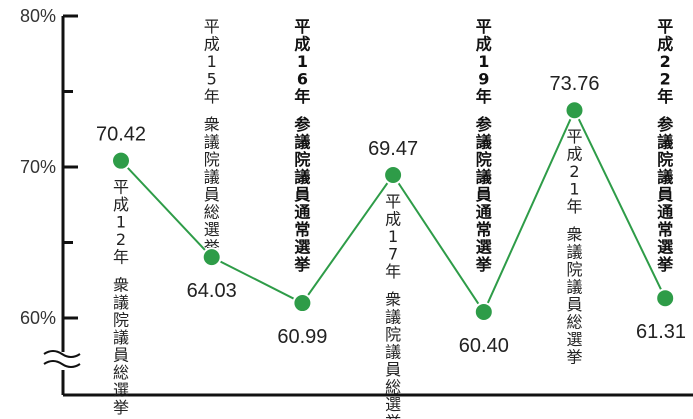 This screenshot has width=693, height=419. I want to click on y-ticks: 80% 70% 60%, so click(49, 167).